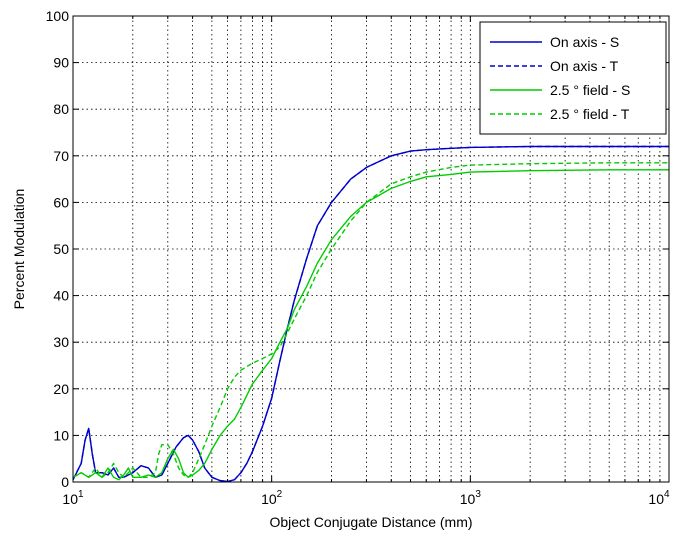  What do you see at coordinates (19, 249) in the screenshot?
I see `y-axis-label: Percent Modulation` at bounding box center [19, 249].